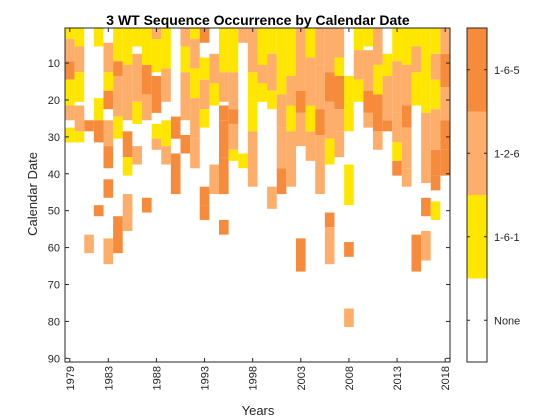  Describe the element at coordinates (507, 238) in the screenshot. I see `colorbar-label: 1-6-1` at that location.